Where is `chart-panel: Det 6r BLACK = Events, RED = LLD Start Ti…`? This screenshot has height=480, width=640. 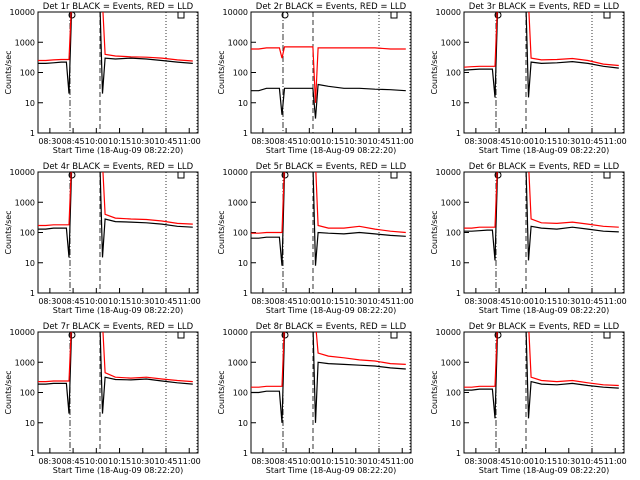
chart-panel: Det 6r BLACK = Events, RED = LLD Start Ti… is located at coordinates (528, 238).